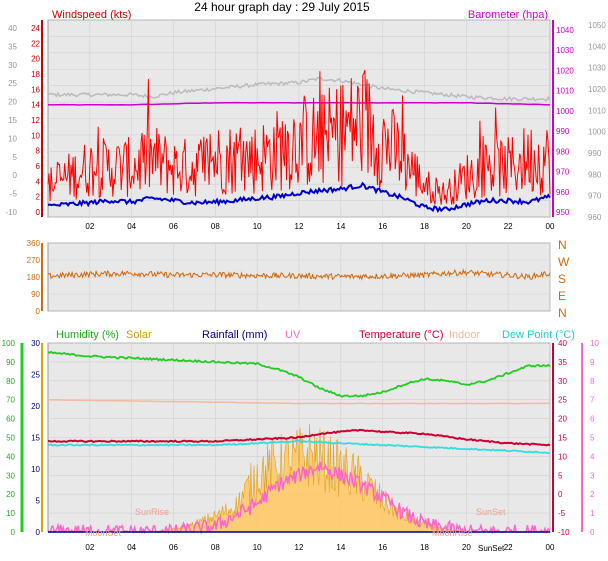  What do you see at coordinates (10, 381) in the screenshot?
I see `tick-label: 80` at bounding box center [10, 381].